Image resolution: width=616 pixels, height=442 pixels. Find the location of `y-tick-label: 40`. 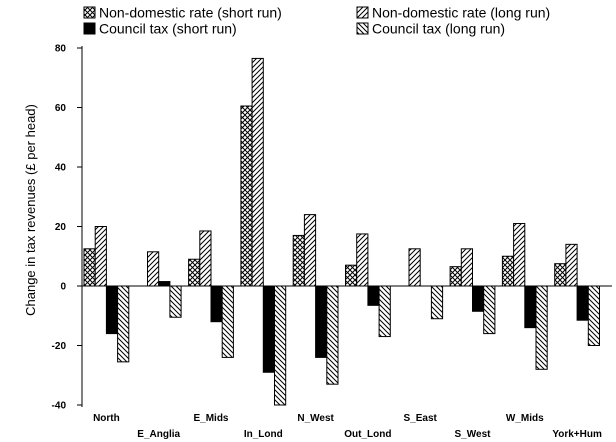

y-tick-label: 40 is located at coordinates (61, 168).